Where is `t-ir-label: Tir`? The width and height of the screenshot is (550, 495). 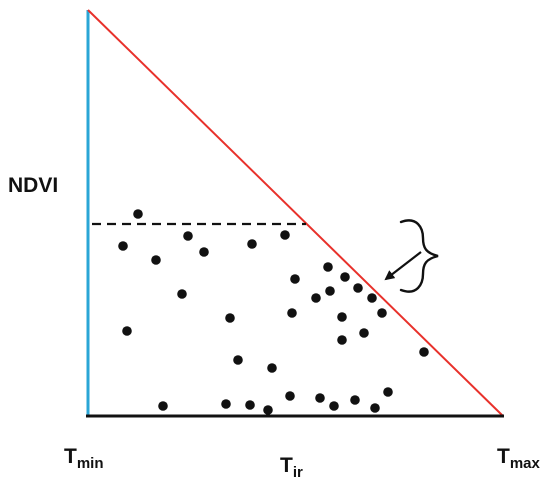 t-ir-label: Tir is located at coordinates (291, 467).